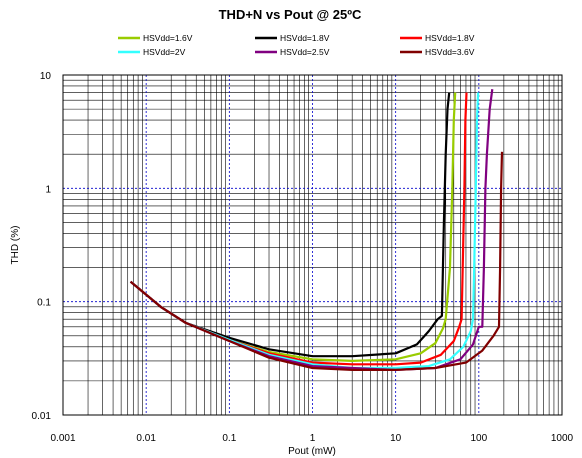  What do you see at coordinates (62, 438) in the screenshot?
I see `x-tick-label: 0.001` at bounding box center [62, 438].